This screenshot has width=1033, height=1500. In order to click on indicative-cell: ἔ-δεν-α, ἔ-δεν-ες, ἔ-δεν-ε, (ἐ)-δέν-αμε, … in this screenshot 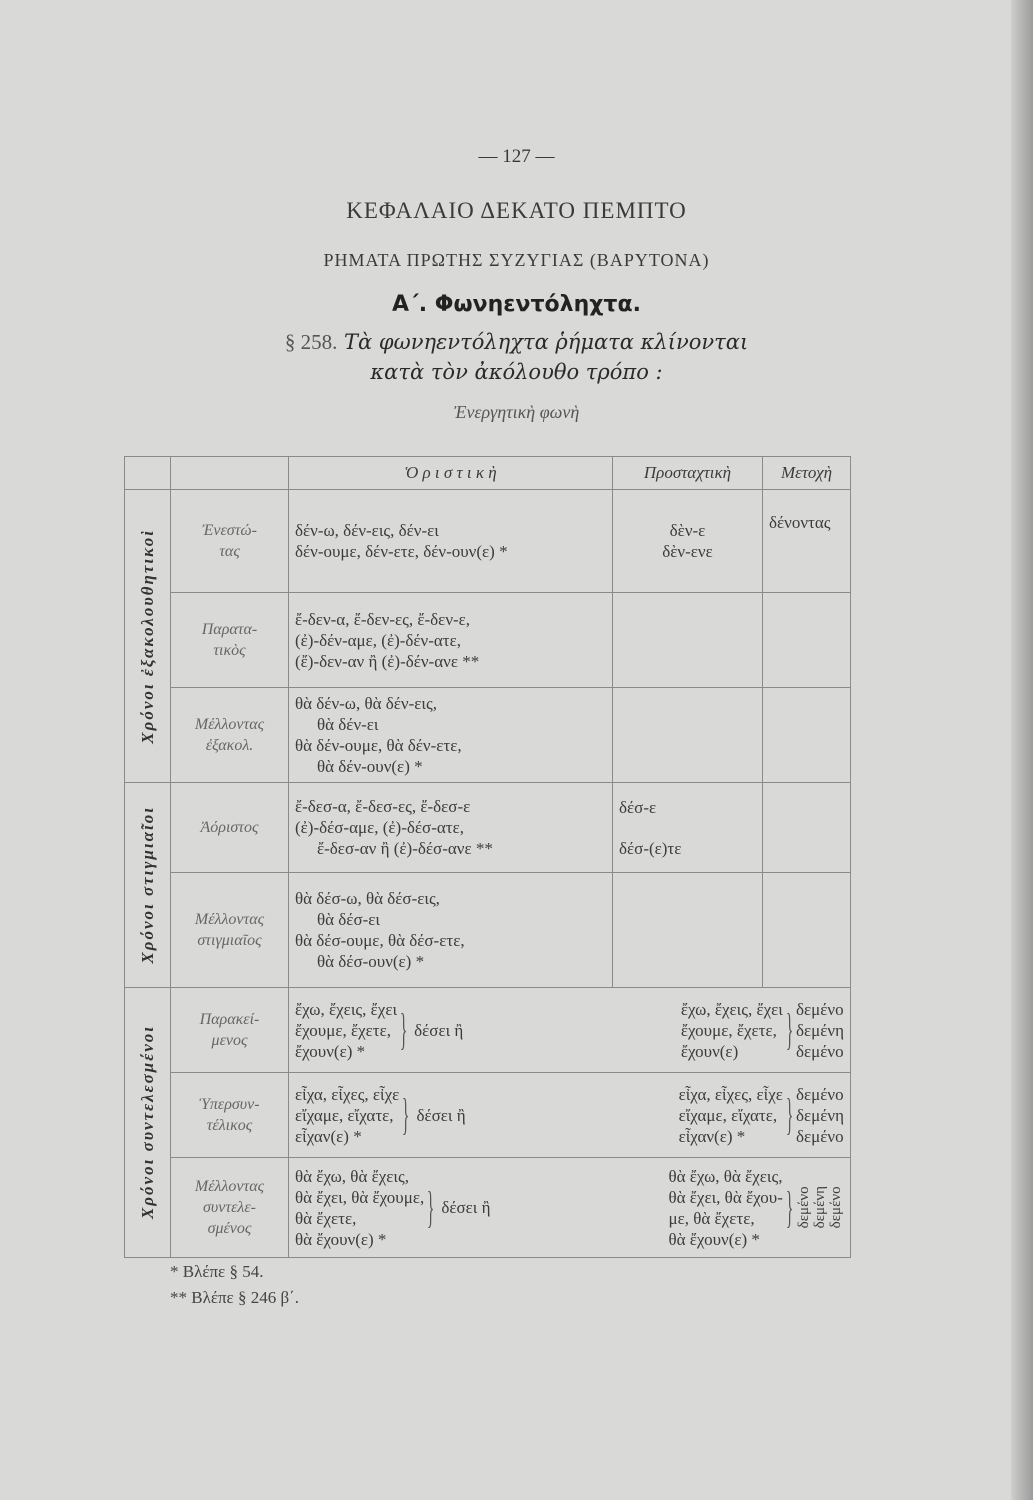, I will do `click(450, 640)`.